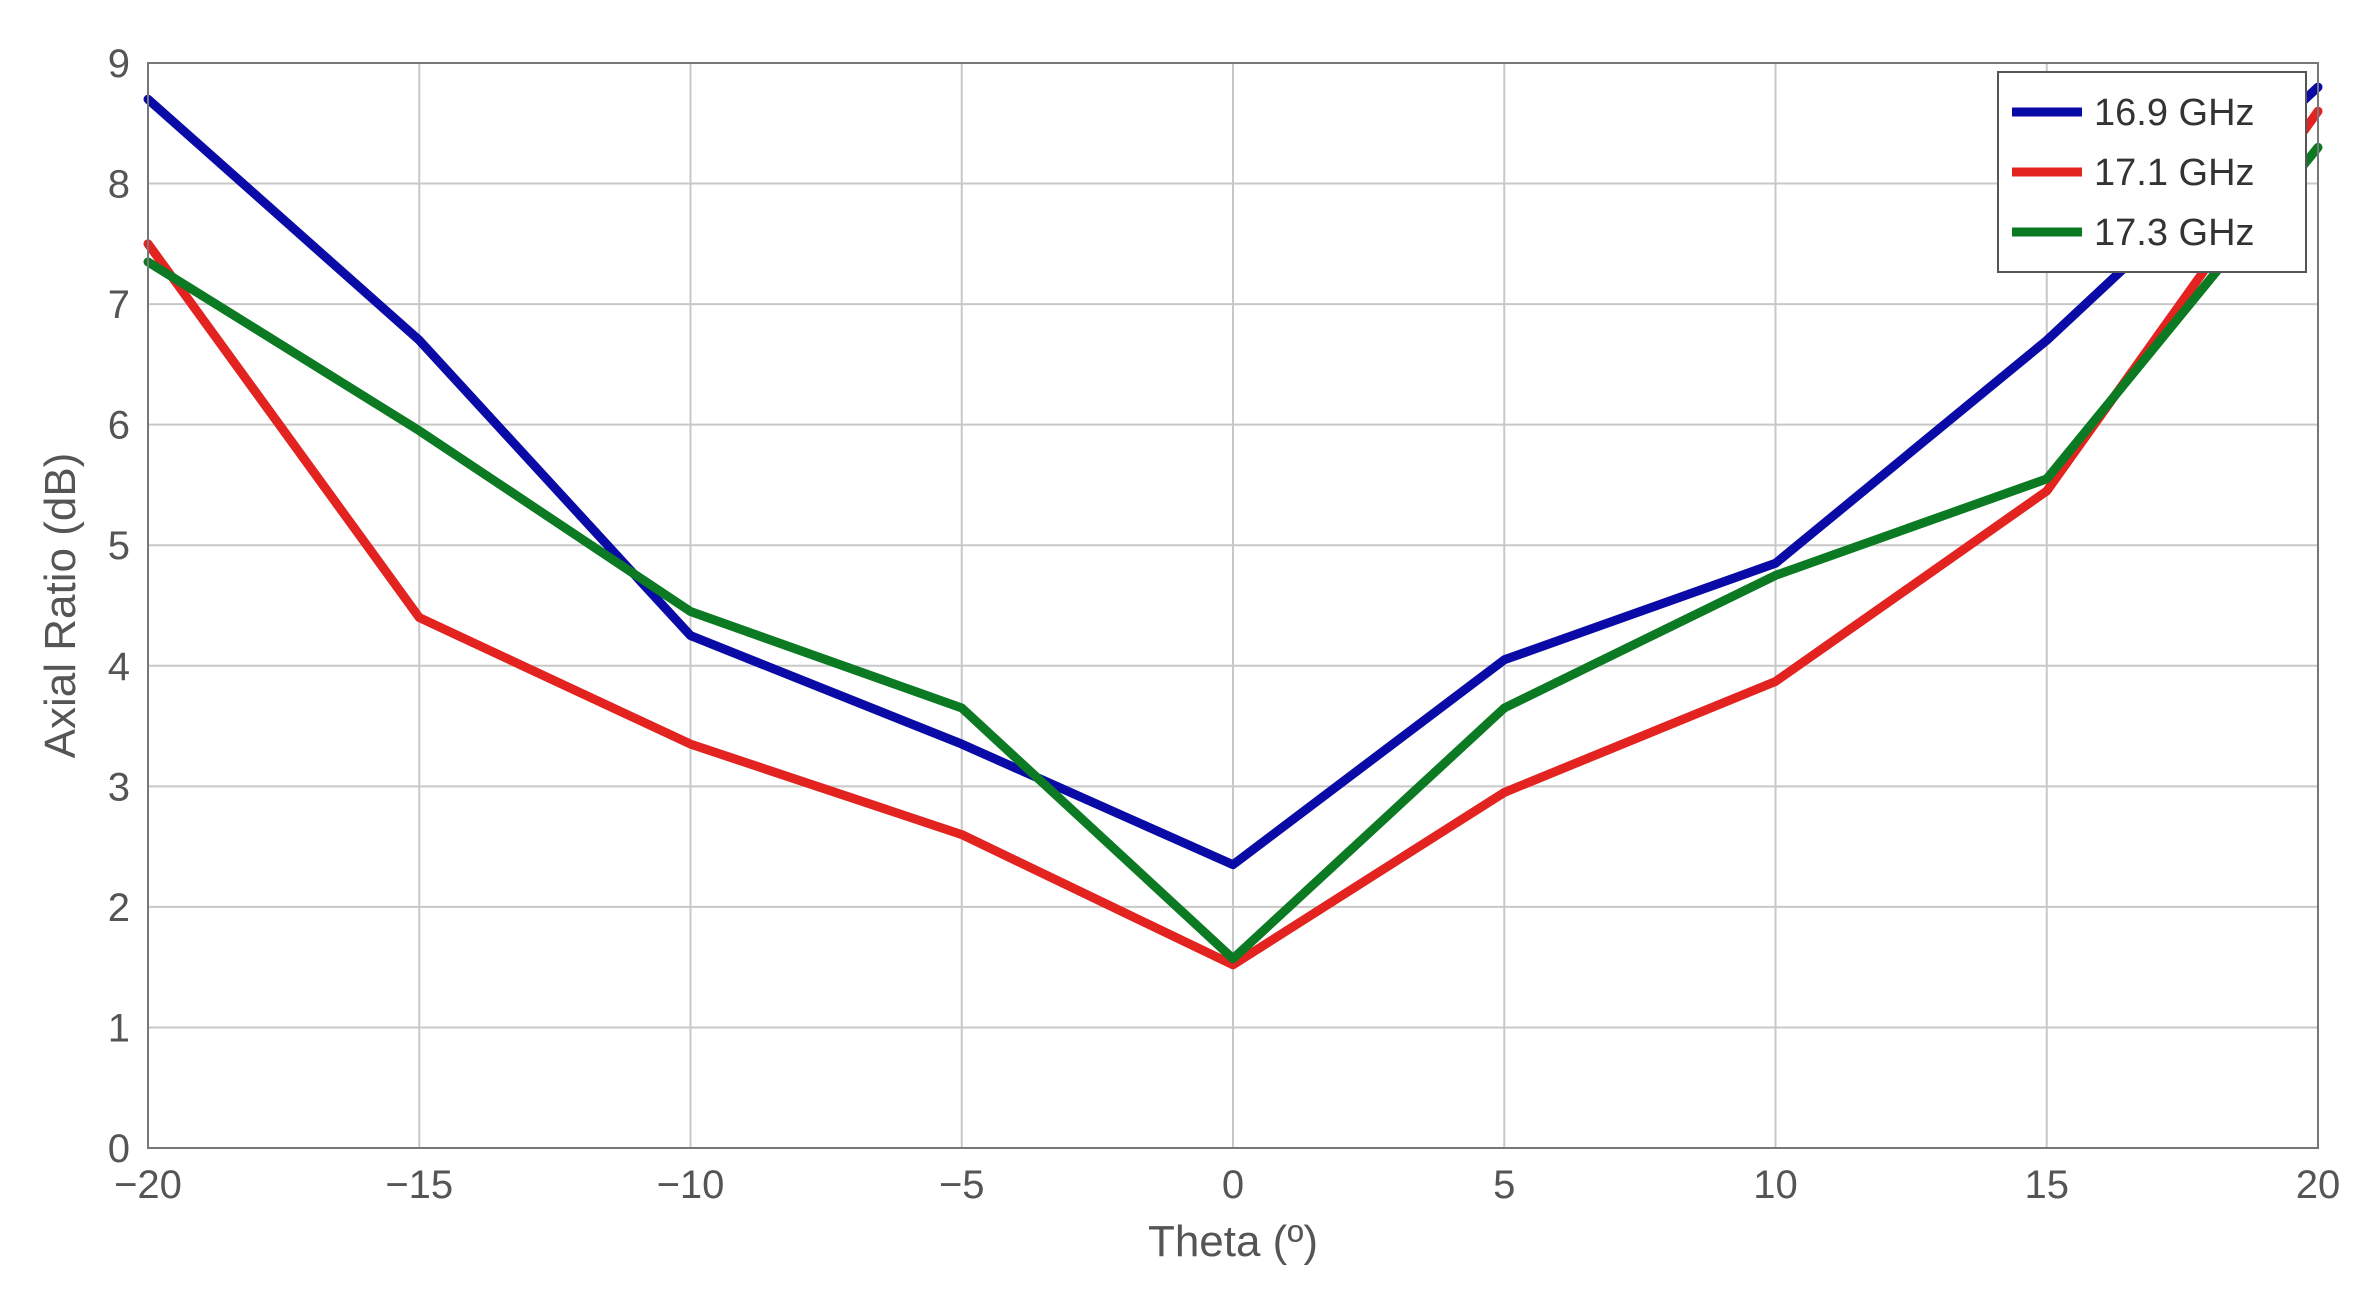 This screenshot has width=2374, height=1306. What do you see at coordinates (1233, 1185) in the screenshot?
I see `x-tick-label: 0` at bounding box center [1233, 1185].